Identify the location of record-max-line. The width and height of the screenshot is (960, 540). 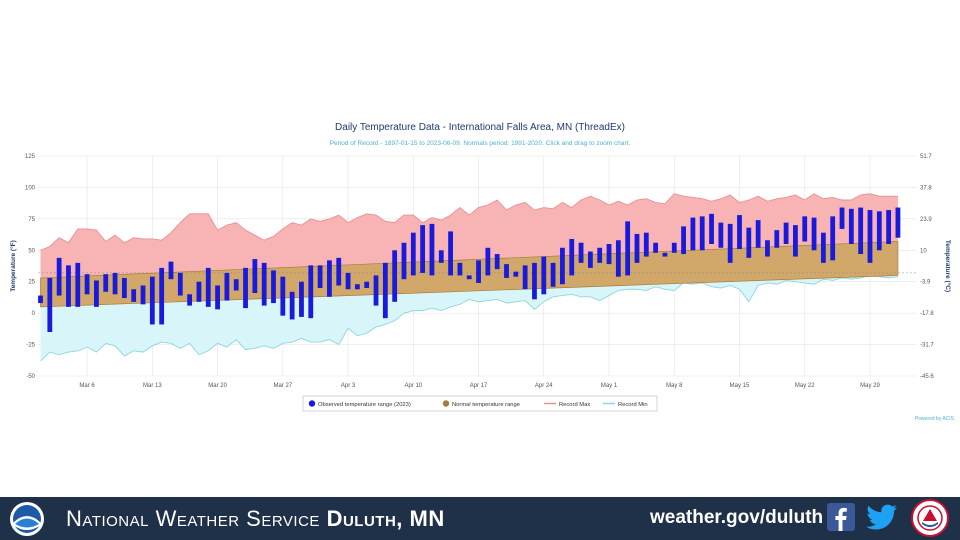
(469, 222).